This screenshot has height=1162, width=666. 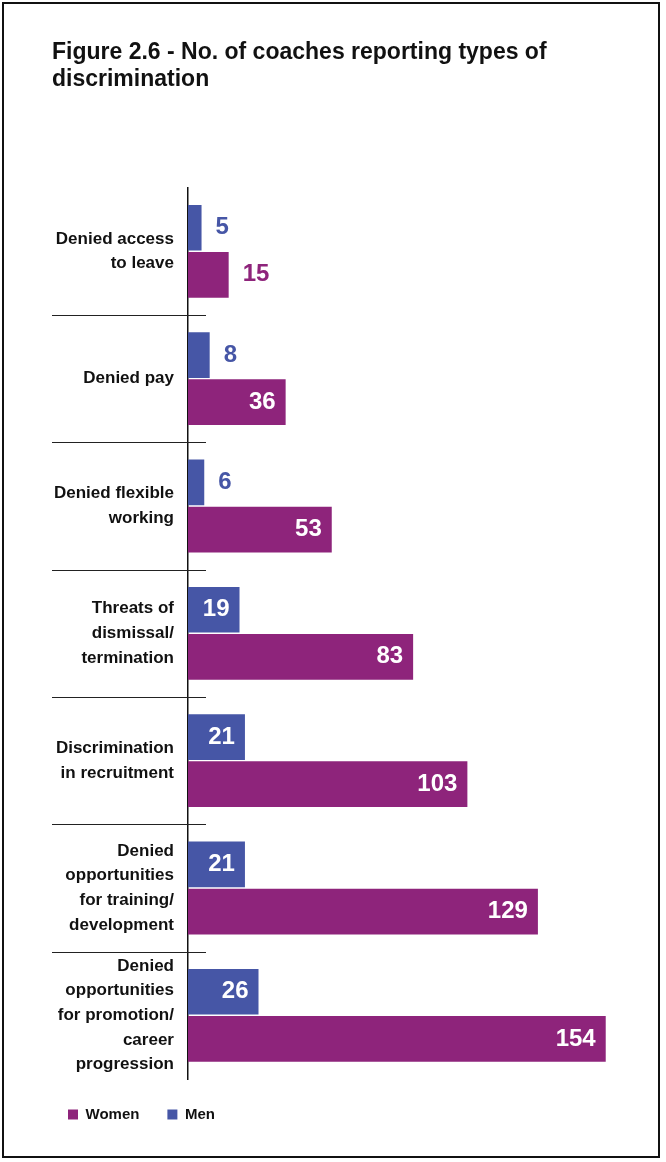 What do you see at coordinates (112, 1113) in the screenshot?
I see `legend-label: Women` at bounding box center [112, 1113].